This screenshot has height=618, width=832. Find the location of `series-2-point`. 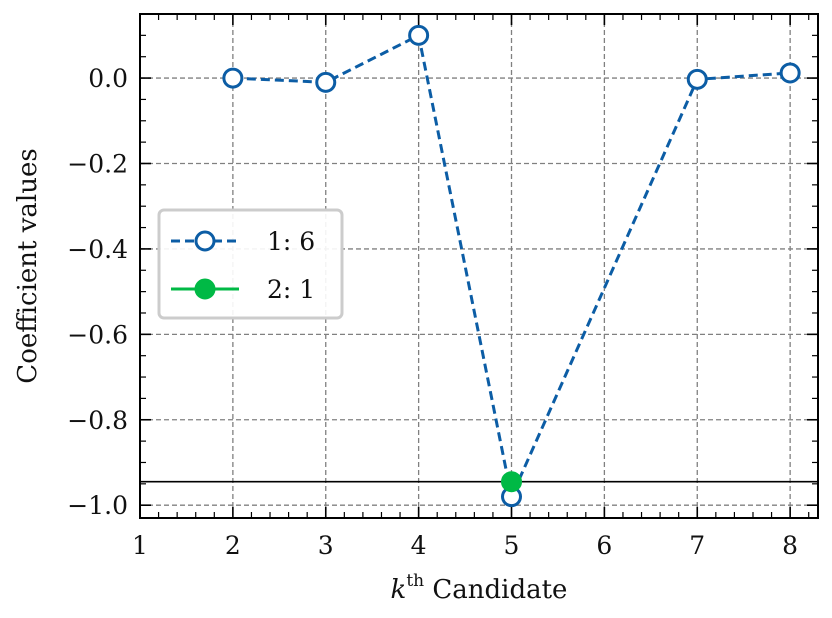

series-2-point is located at coordinates (512, 482).